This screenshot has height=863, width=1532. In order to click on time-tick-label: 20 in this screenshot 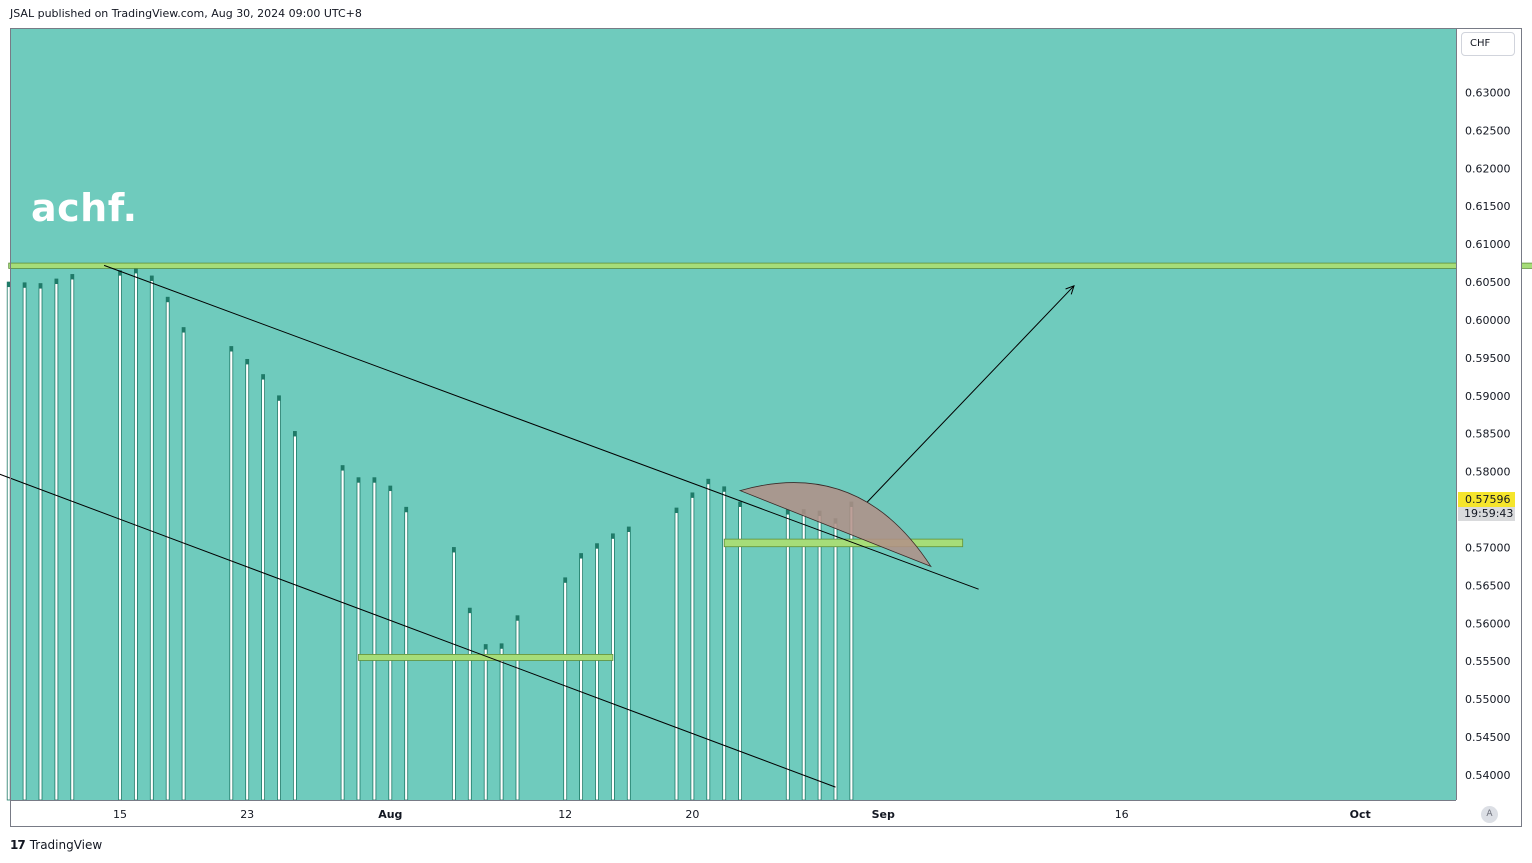, I will do `click(692, 814)`.